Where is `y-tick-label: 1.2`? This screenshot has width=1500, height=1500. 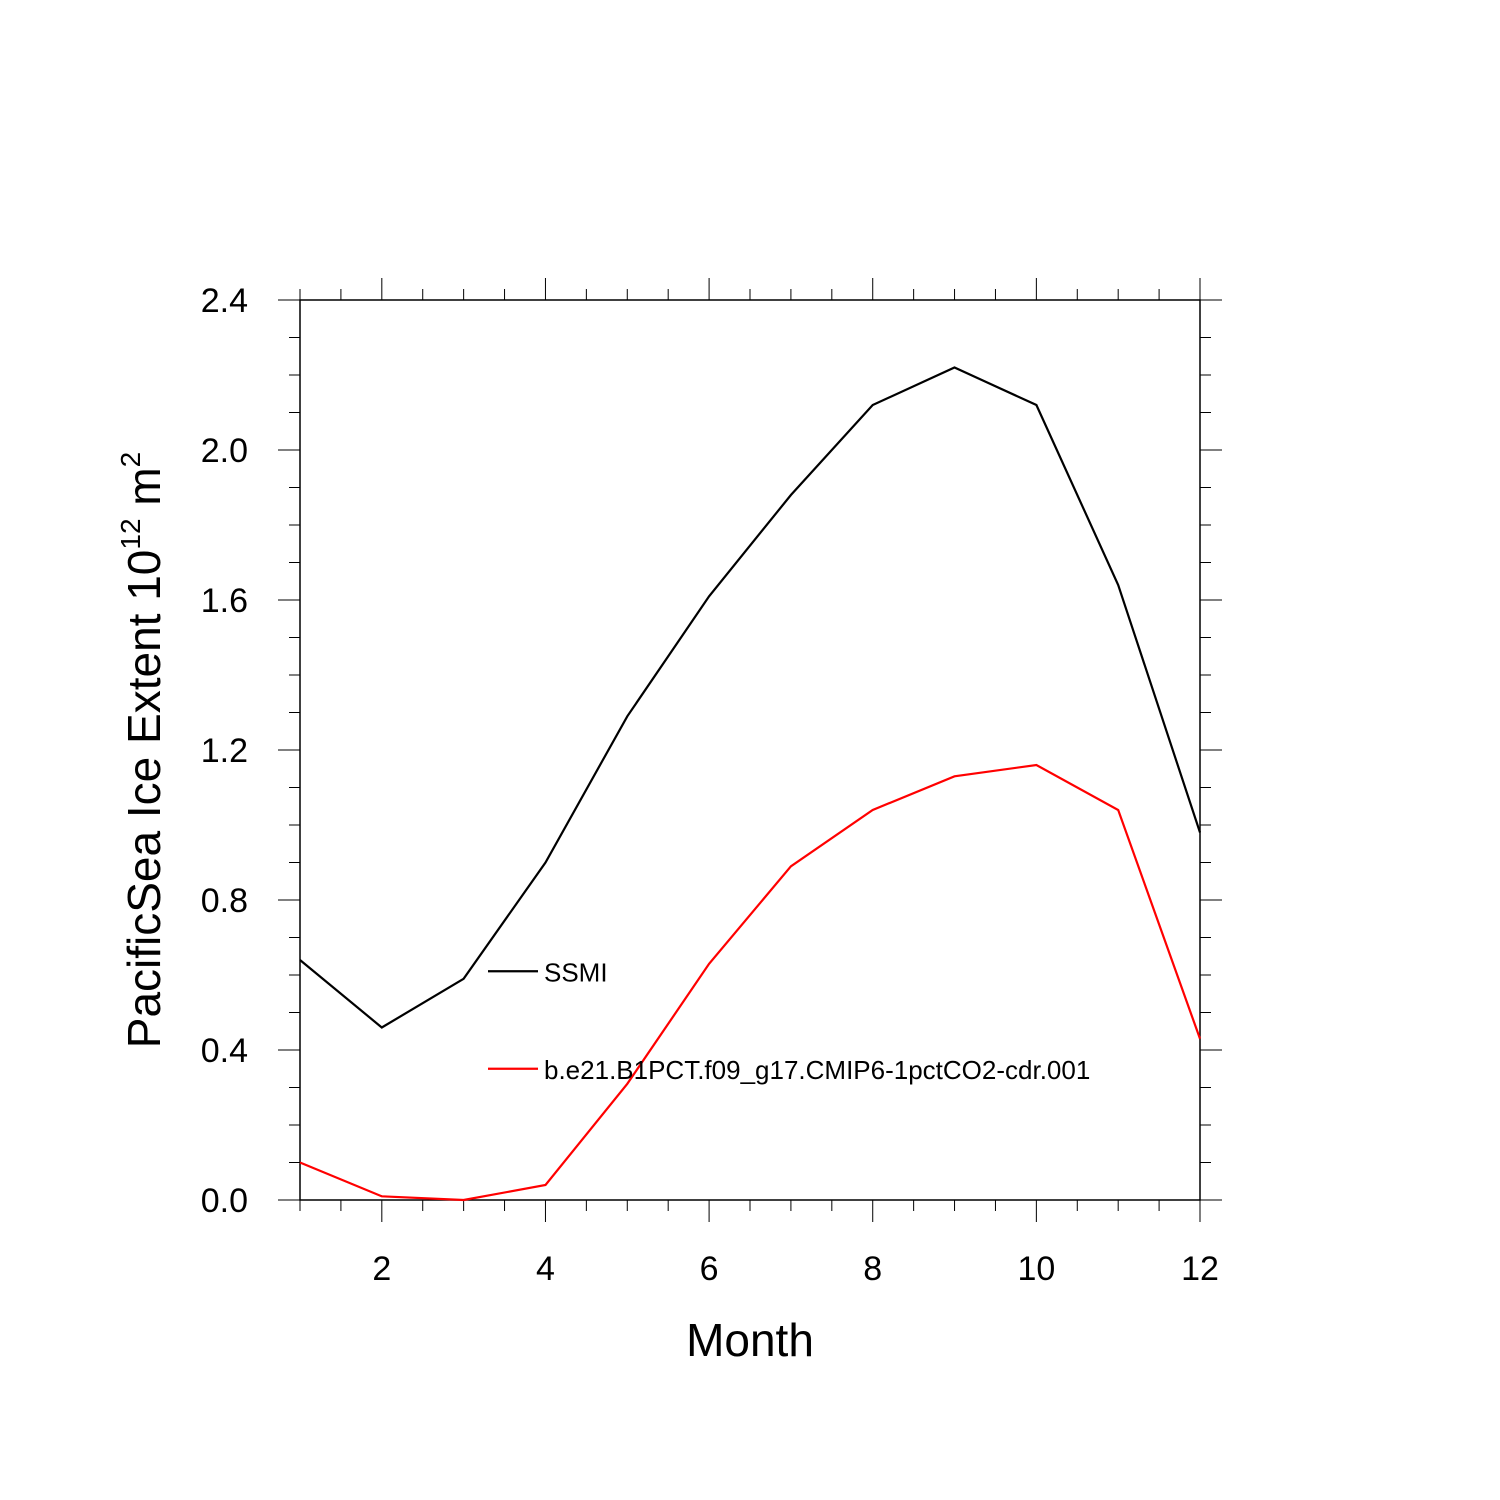
y-tick-label: 1.2 is located at coordinates (224, 751).